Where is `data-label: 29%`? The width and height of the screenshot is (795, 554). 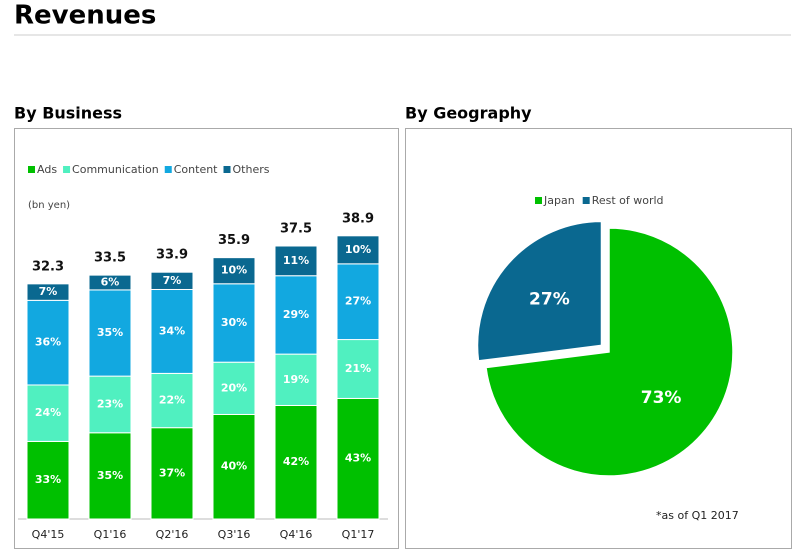 data-label: 29% is located at coordinates (296, 314).